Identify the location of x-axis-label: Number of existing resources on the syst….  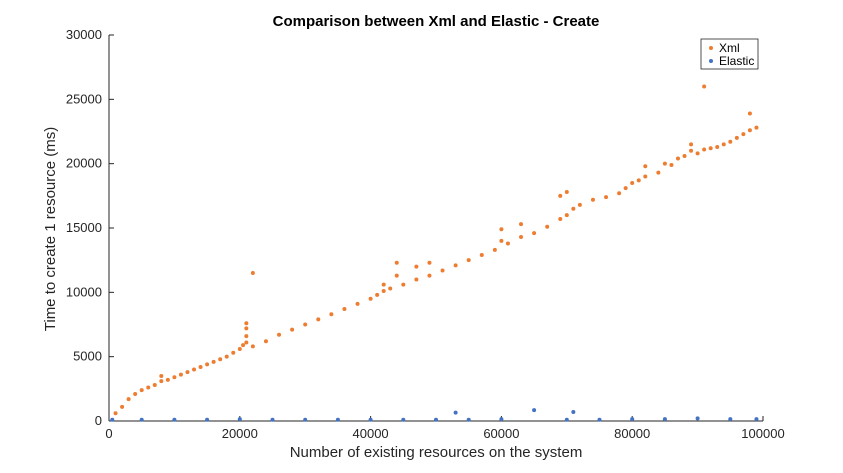
(436, 452).